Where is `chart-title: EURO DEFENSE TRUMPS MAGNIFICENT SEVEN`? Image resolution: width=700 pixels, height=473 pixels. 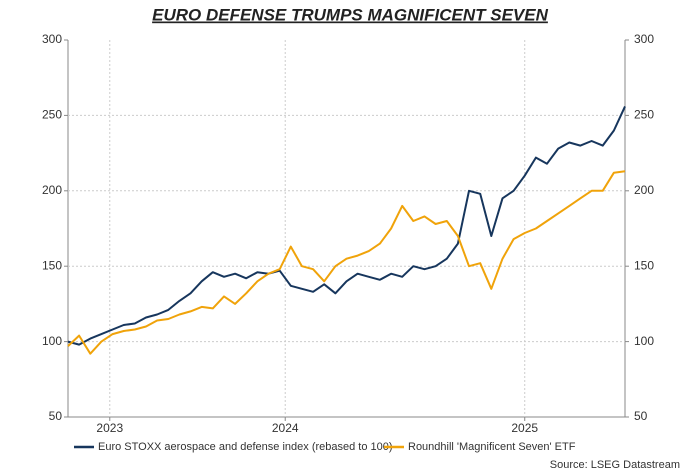
chart-title: EURO DEFENSE TRUMPS MAGNIFICENT SEVEN is located at coordinates (350, 14).